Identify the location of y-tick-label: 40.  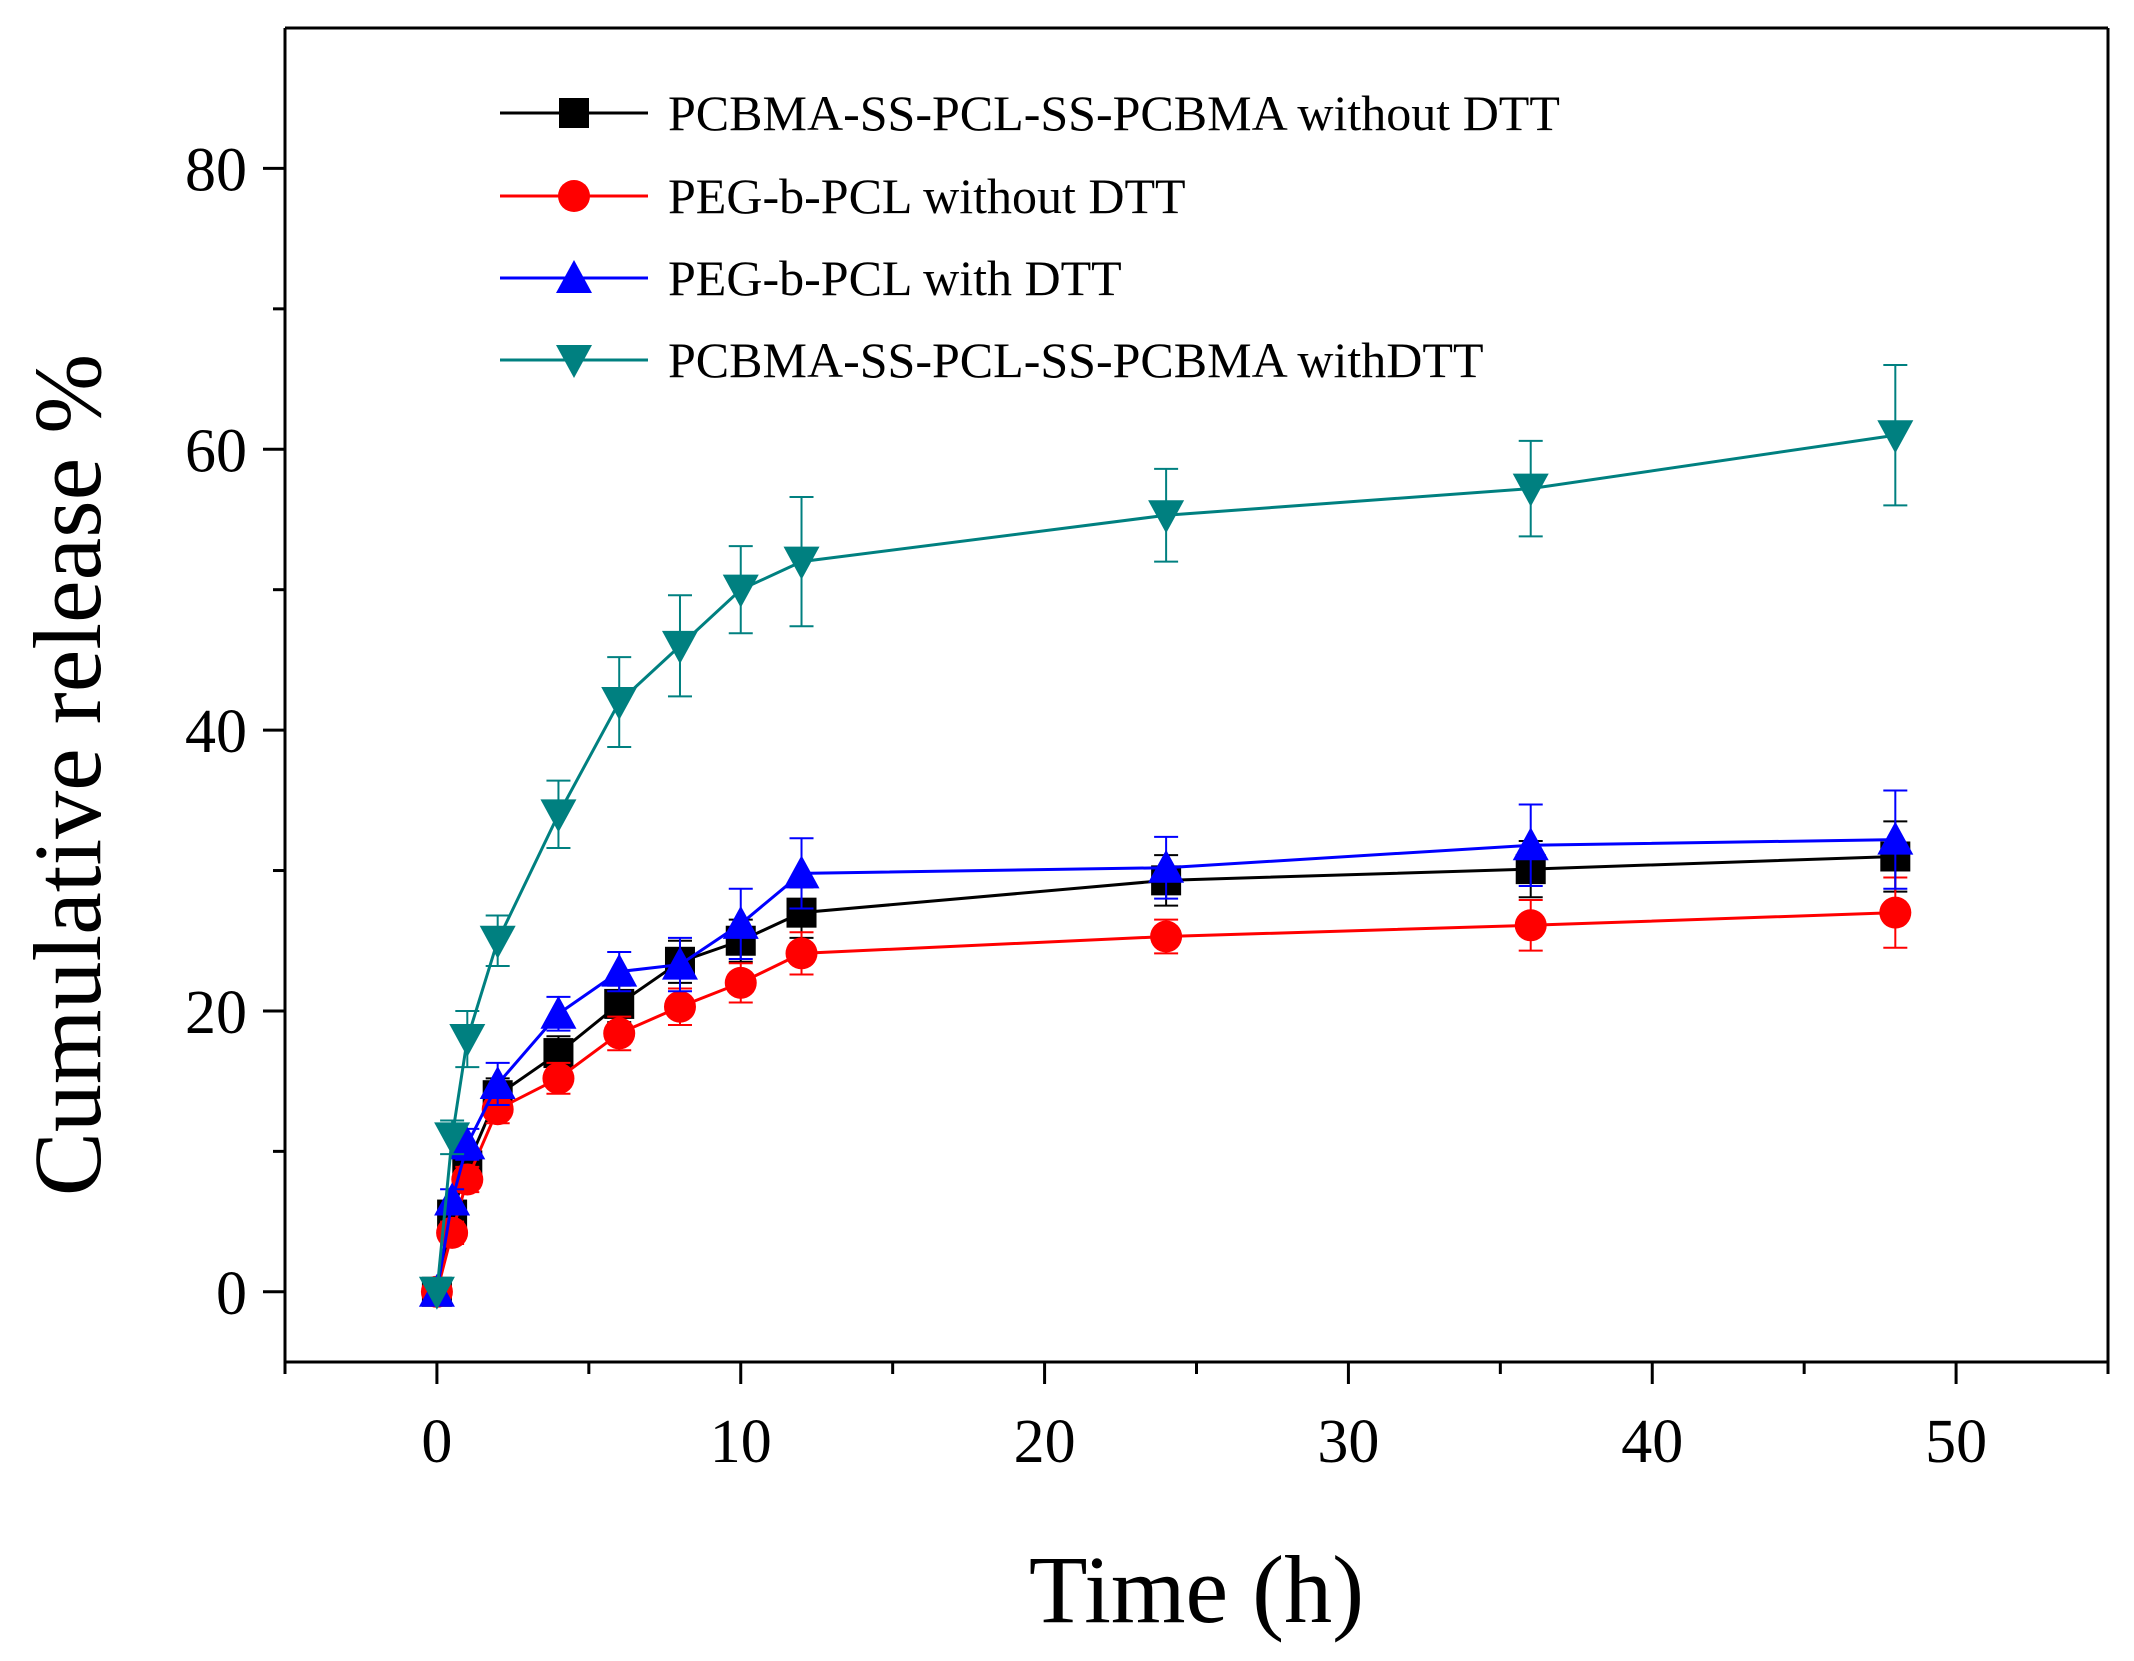
(216, 732).